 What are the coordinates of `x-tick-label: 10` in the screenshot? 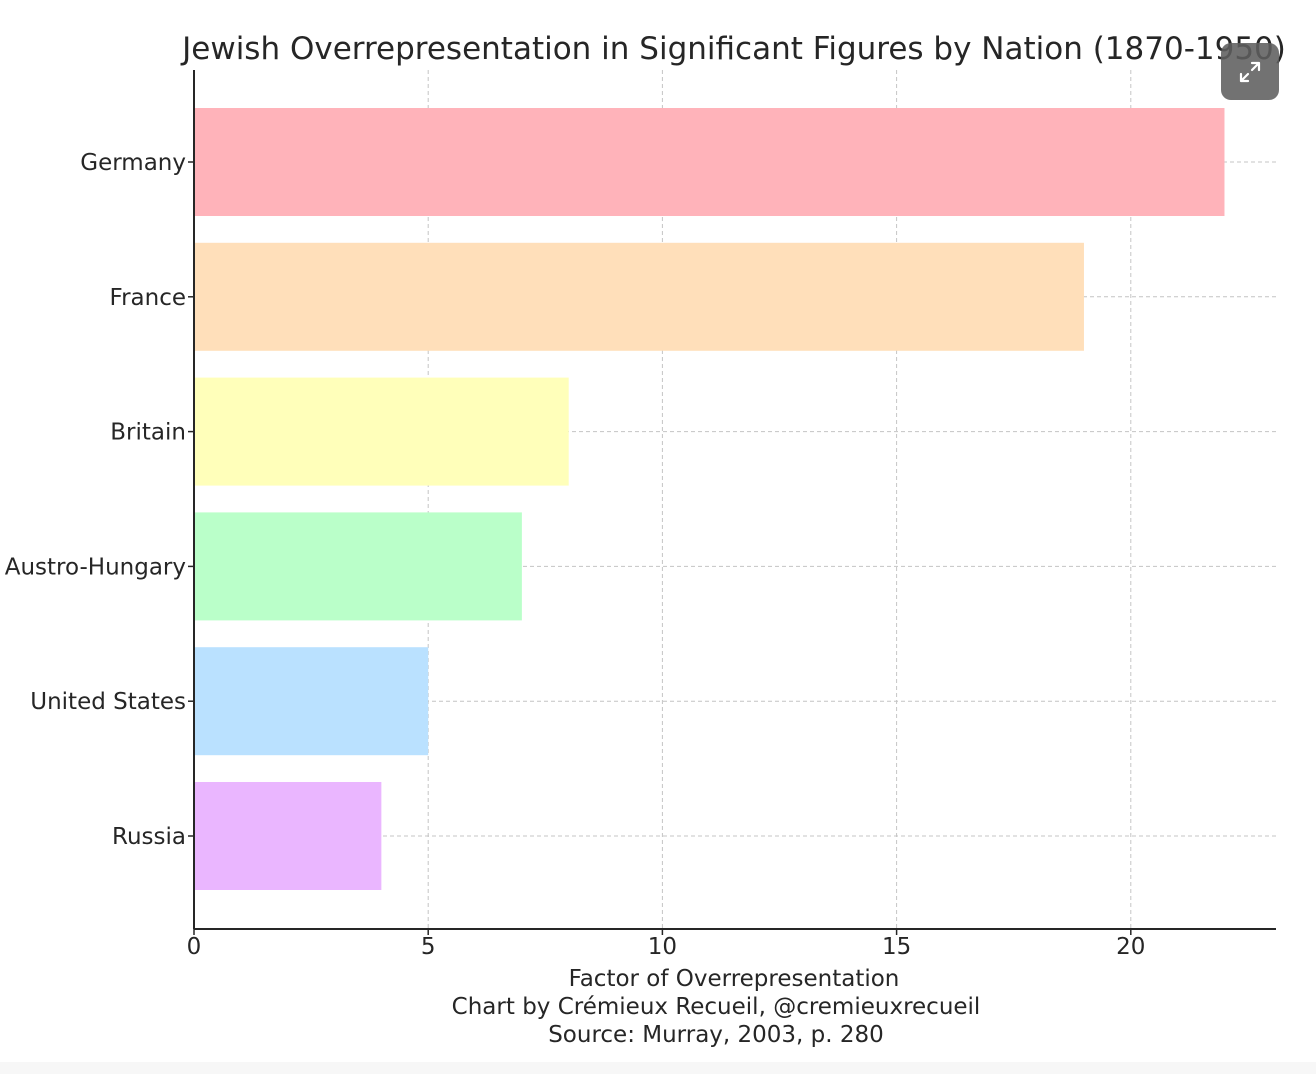 It's located at (662, 947).